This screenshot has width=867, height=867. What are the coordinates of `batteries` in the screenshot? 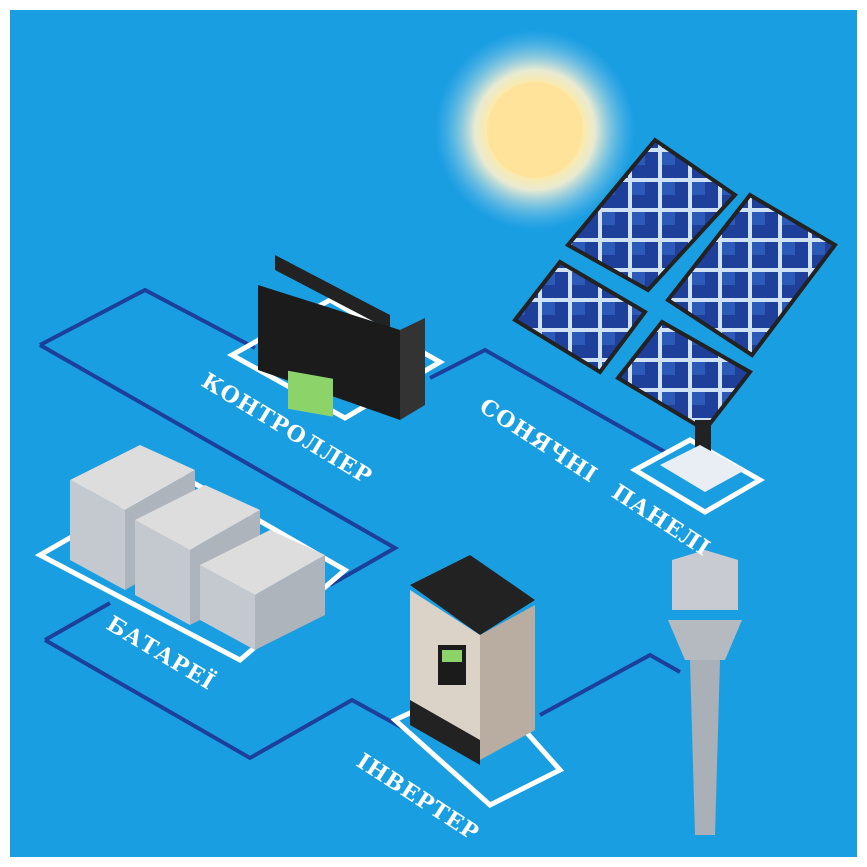 It's located at (197, 547).